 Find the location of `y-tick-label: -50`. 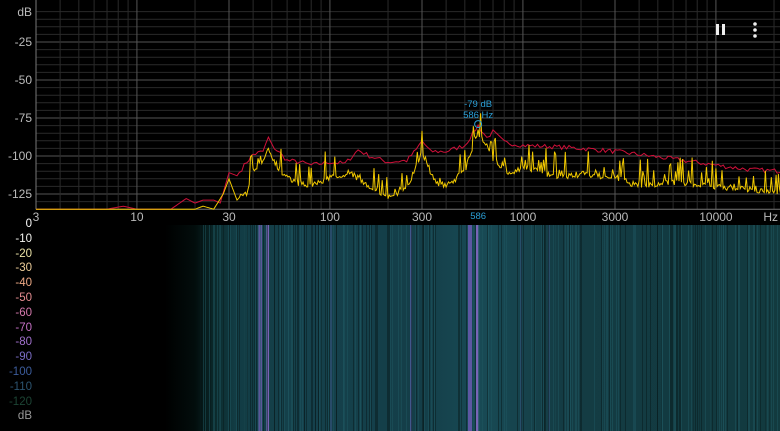

y-tick-label: -50 is located at coordinates (24, 80).